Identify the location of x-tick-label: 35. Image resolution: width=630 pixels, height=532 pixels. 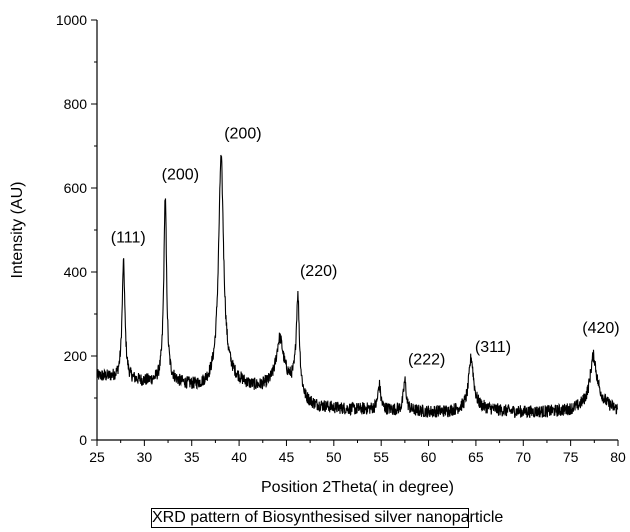
(192, 457).